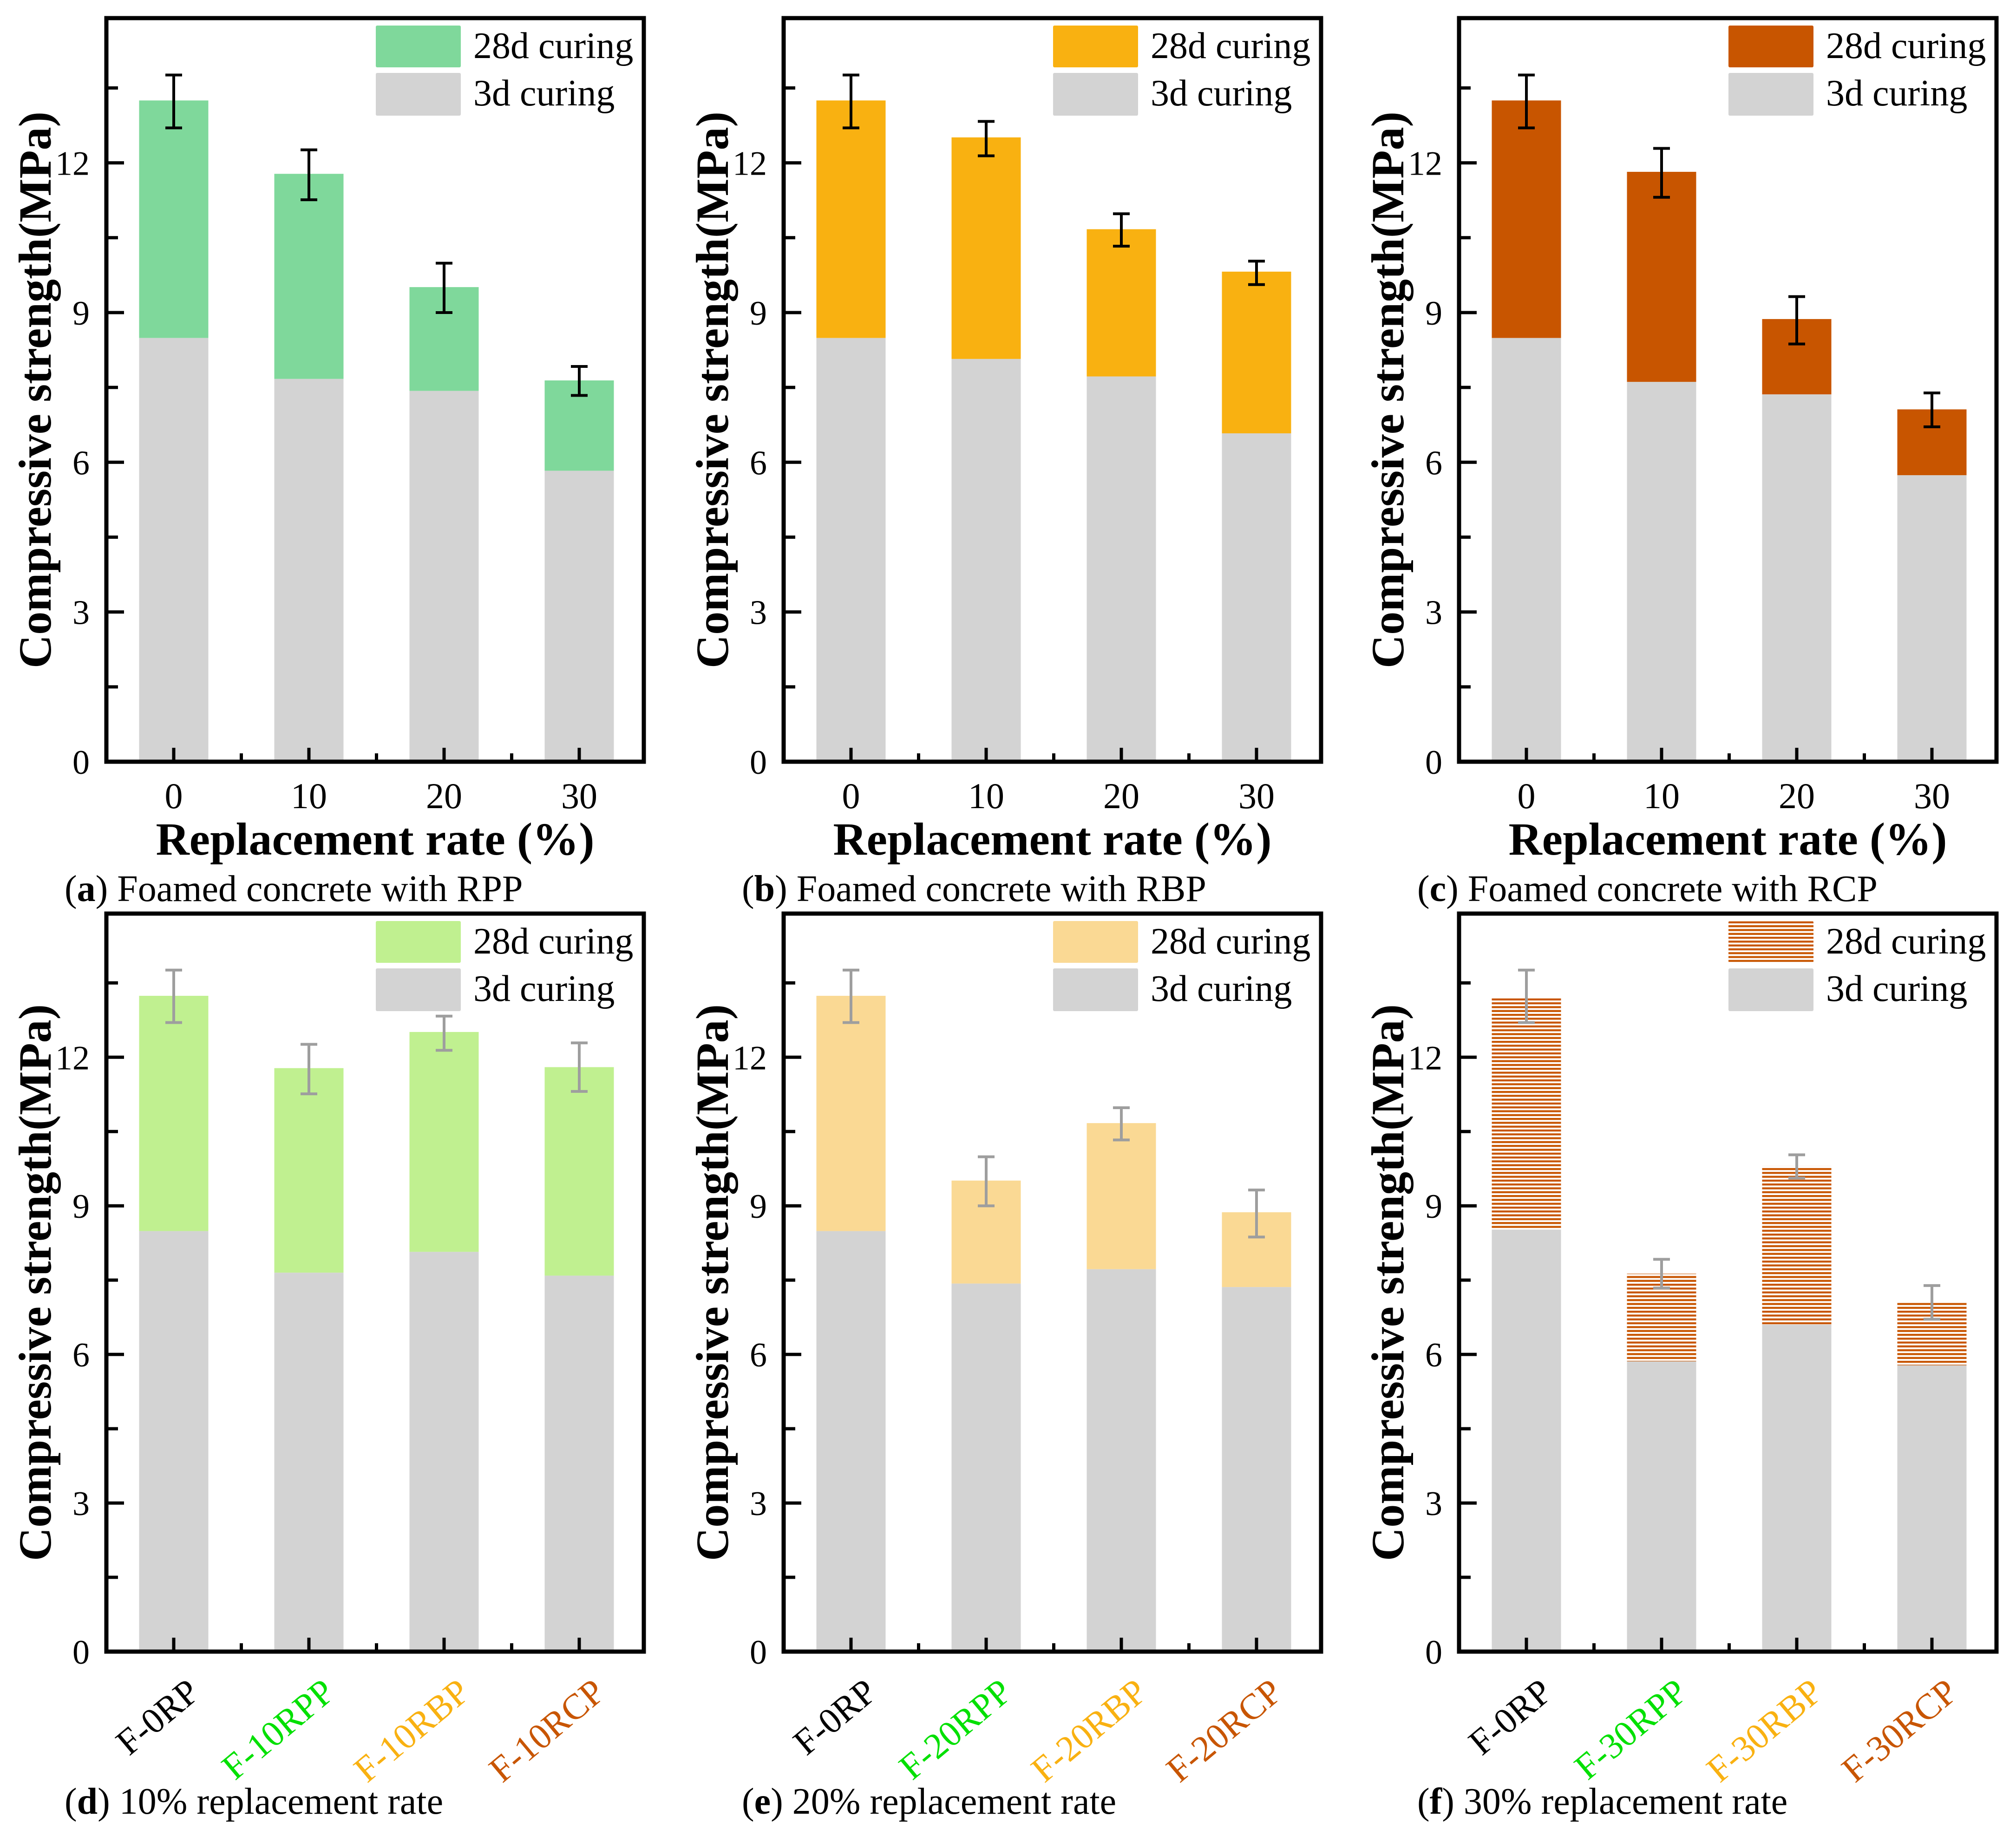  What do you see at coordinates (949, 1802) in the screenshot?
I see `caption-text: 20% replacement rate` at bounding box center [949, 1802].